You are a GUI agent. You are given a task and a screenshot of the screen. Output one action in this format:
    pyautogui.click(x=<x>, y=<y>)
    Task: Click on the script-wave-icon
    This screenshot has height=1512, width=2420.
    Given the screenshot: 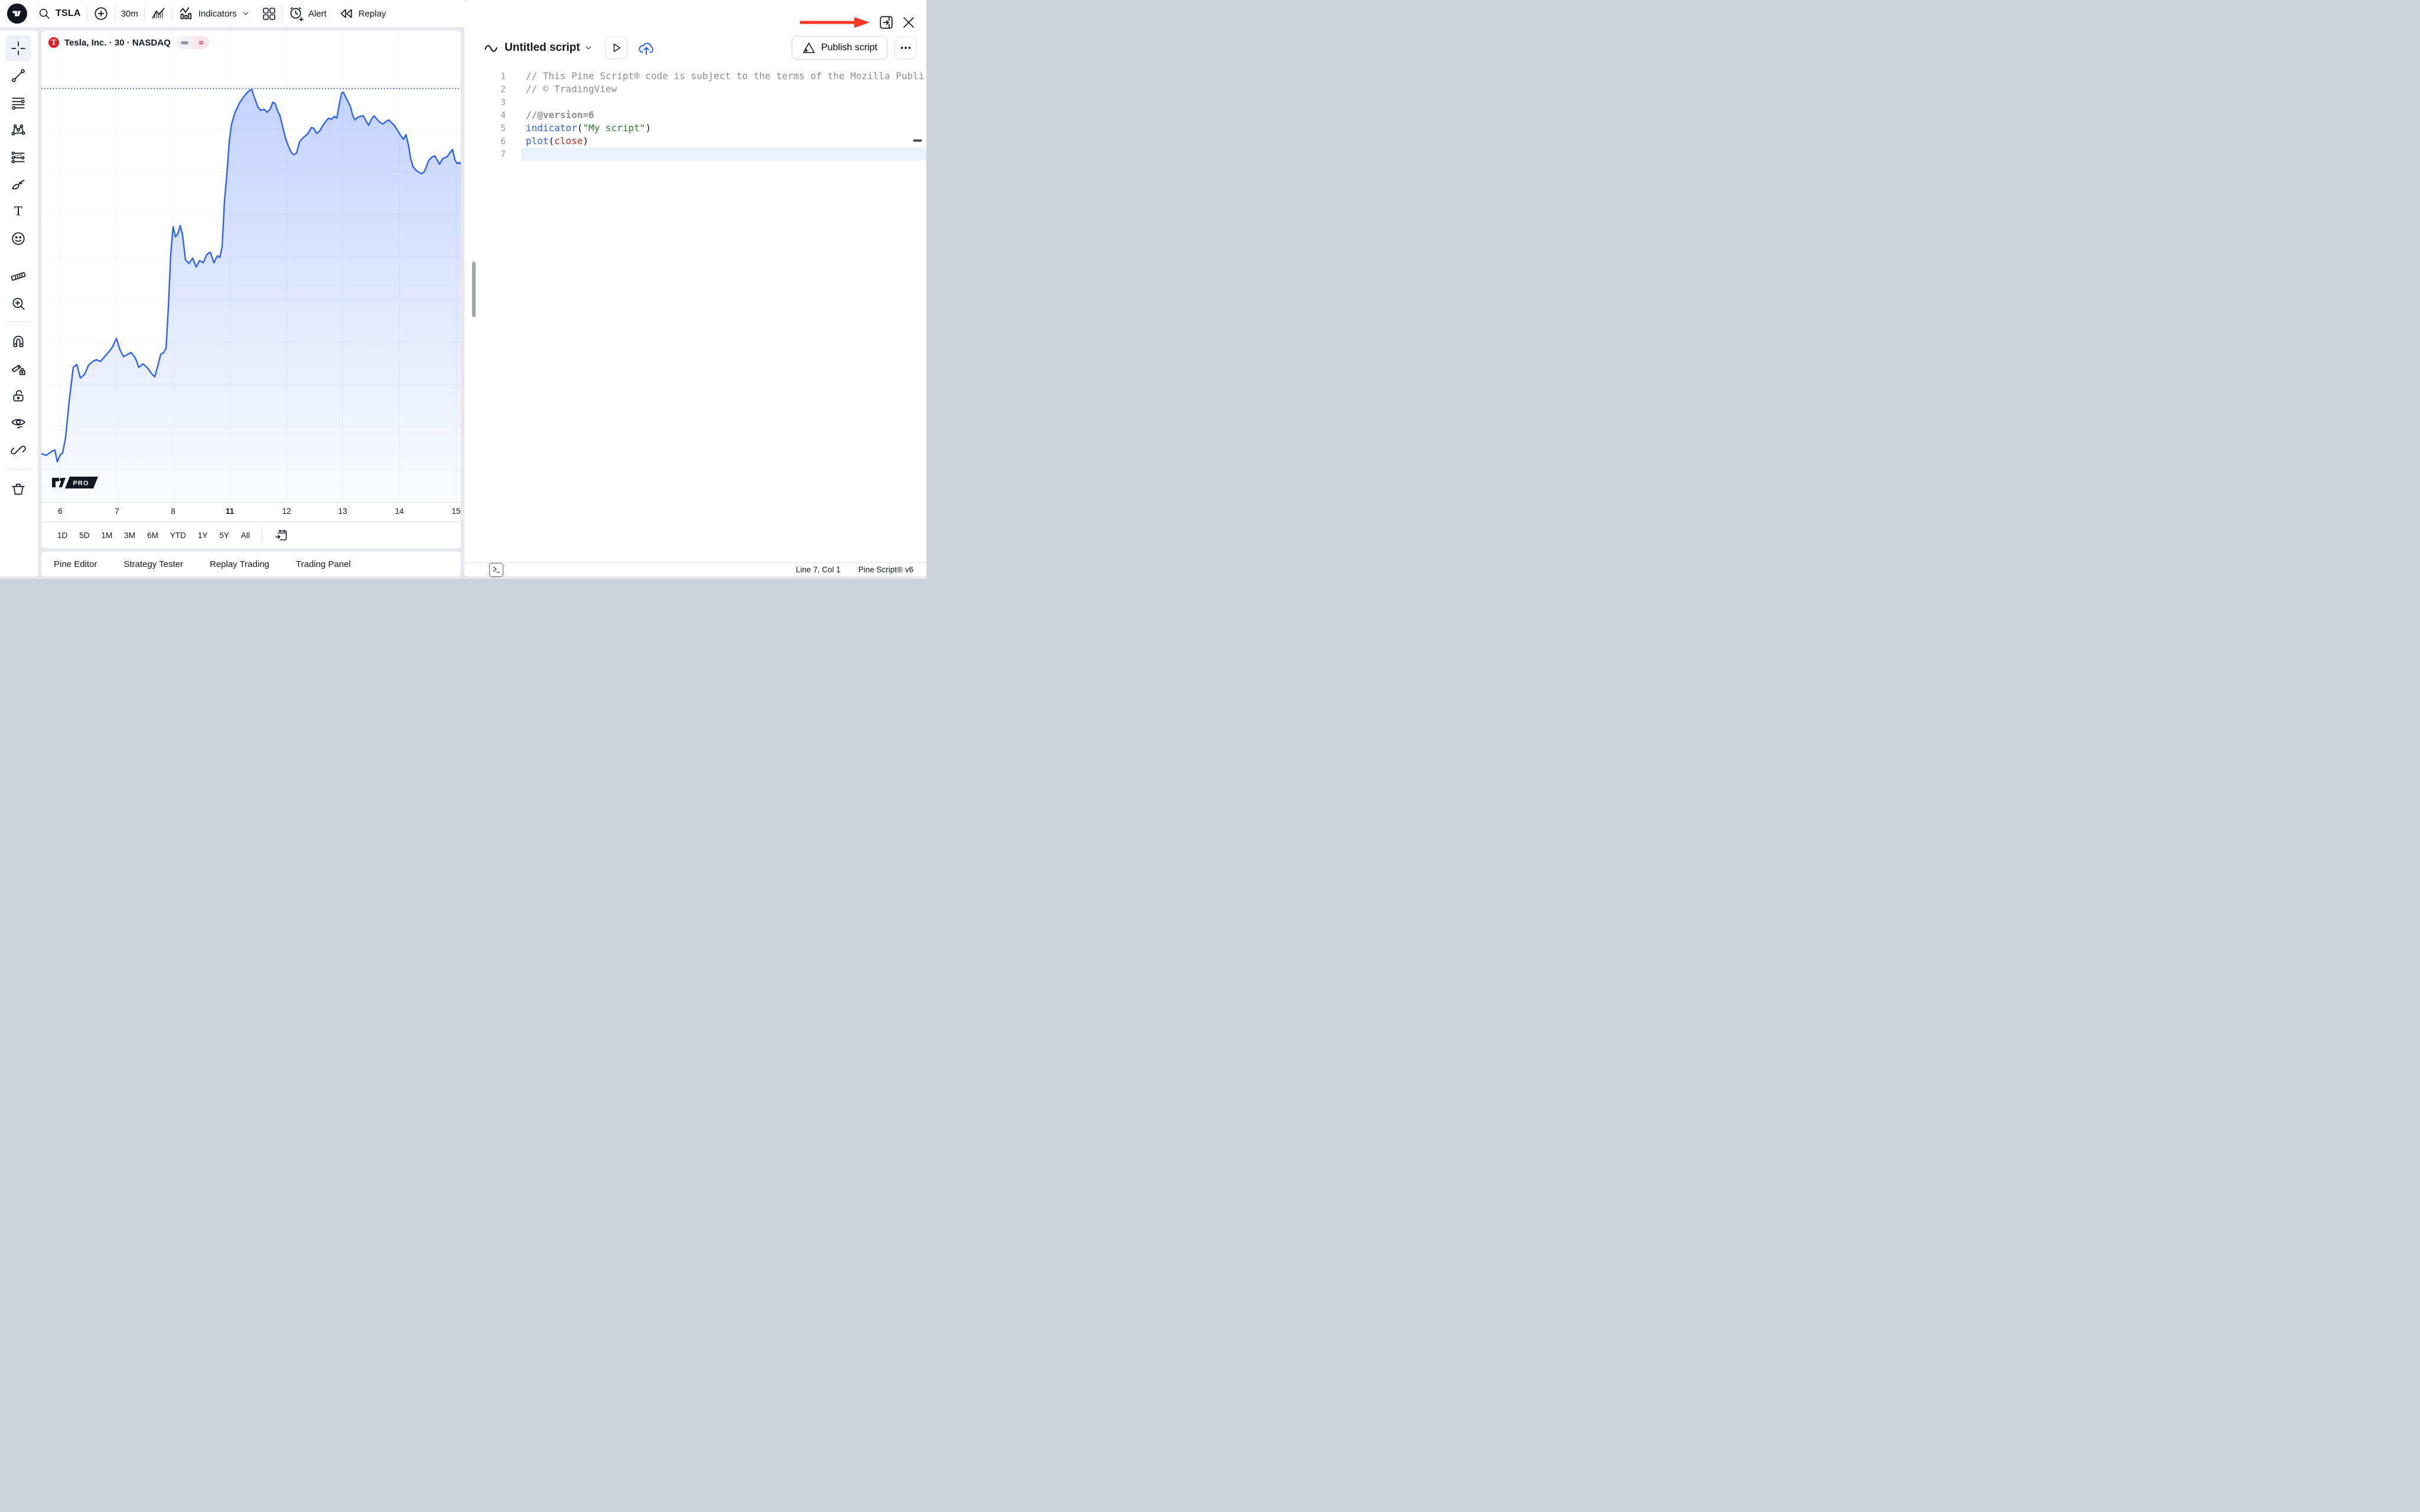 What is the action you would take?
    pyautogui.click(x=490, y=48)
    